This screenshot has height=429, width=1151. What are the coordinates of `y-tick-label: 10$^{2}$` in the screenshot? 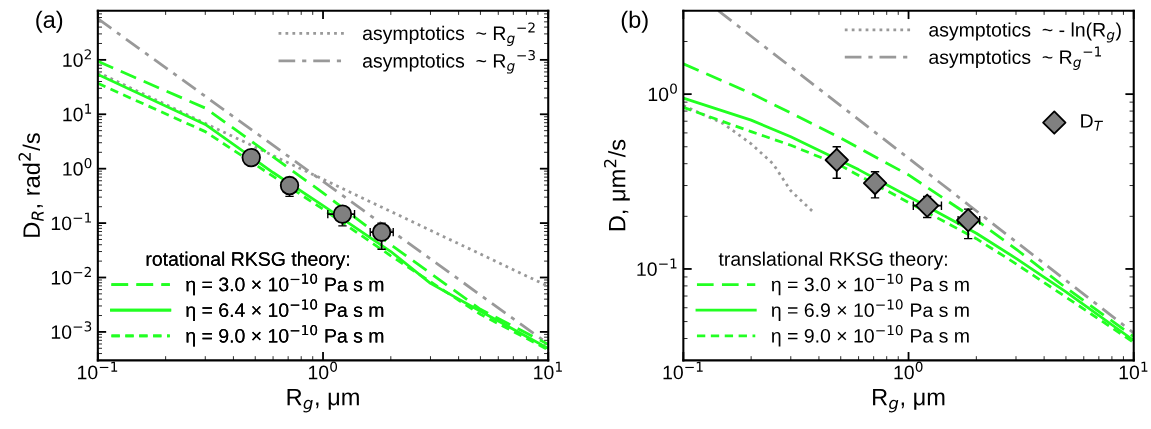 It's located at (77, 58).